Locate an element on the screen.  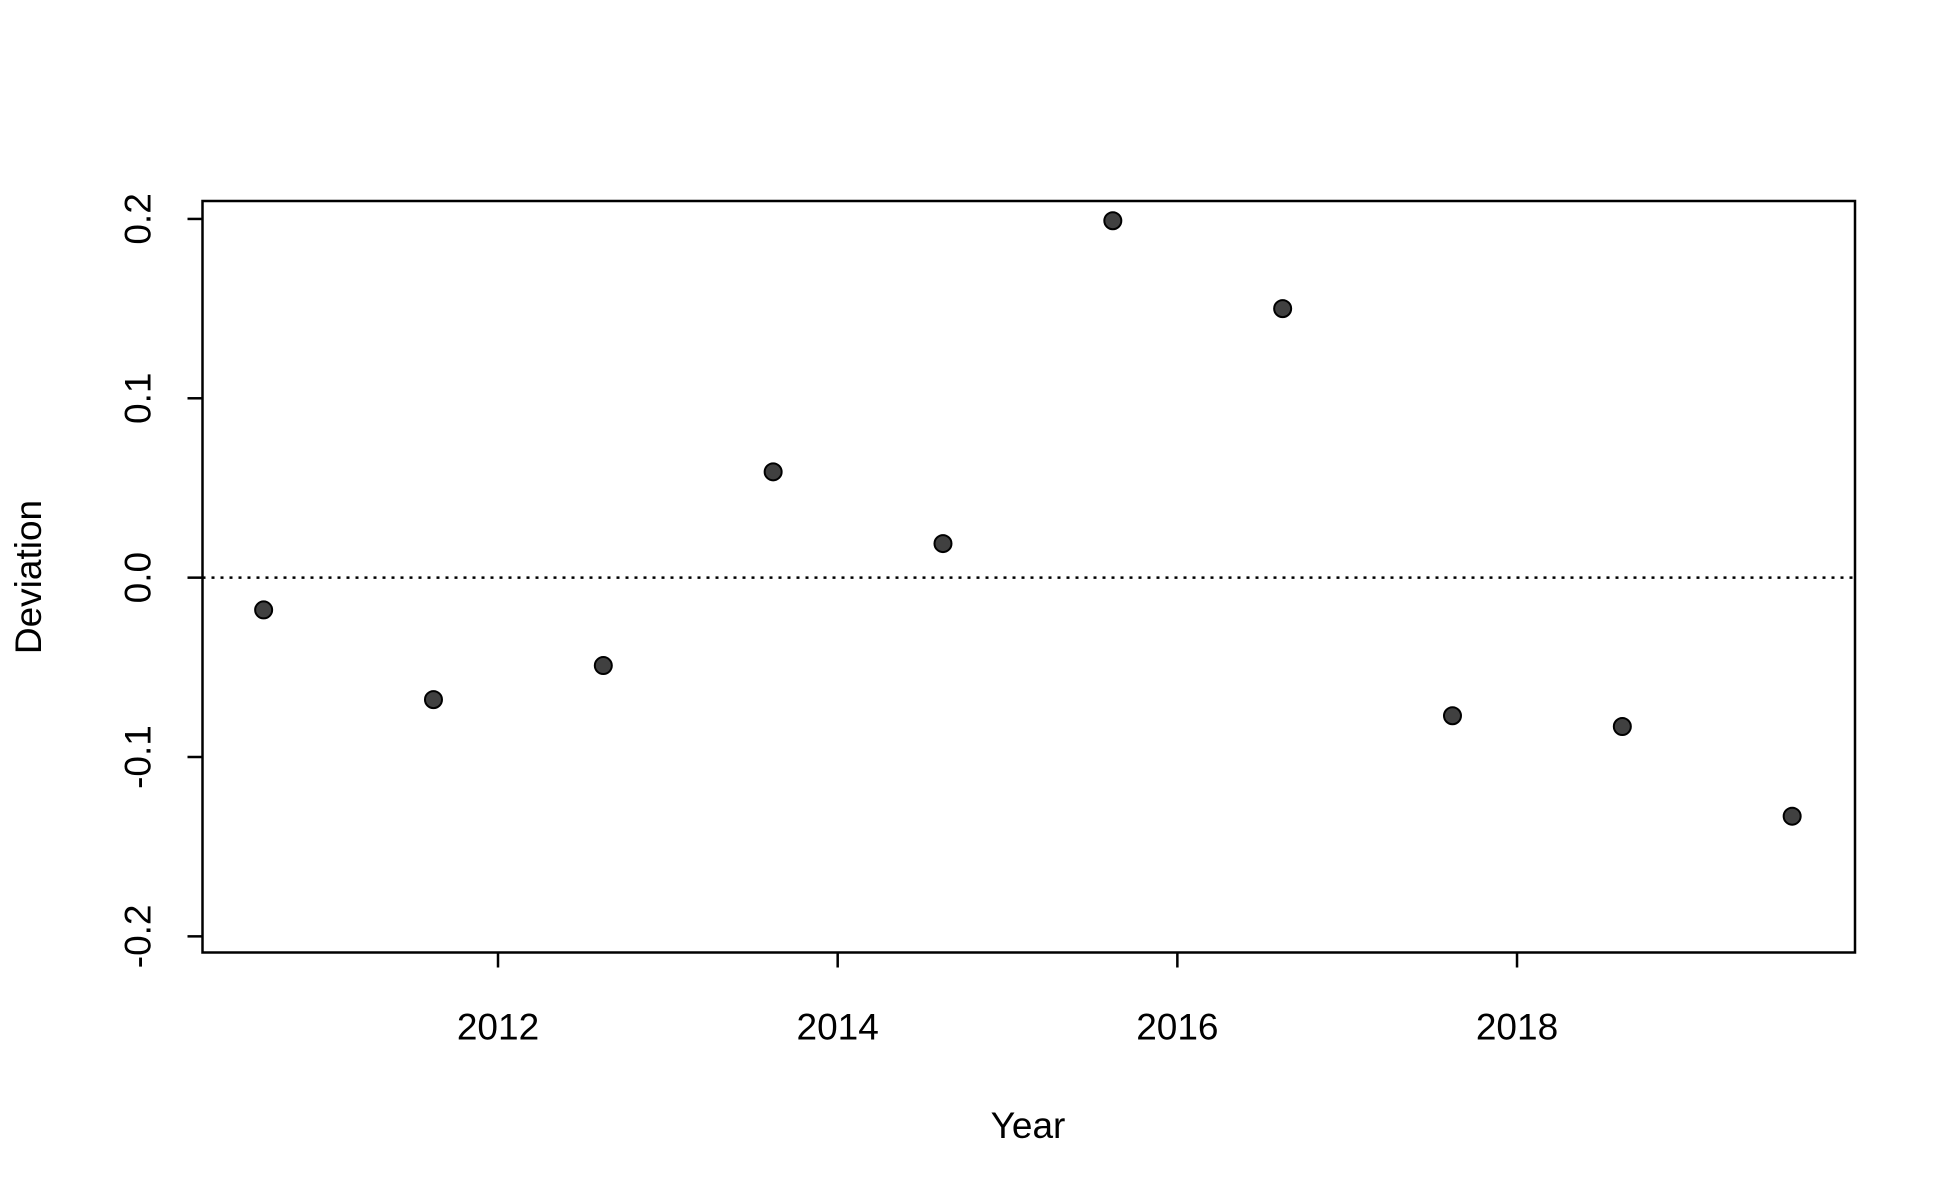
y-tick-label: 0.1 is located at coordinates (137, 398).